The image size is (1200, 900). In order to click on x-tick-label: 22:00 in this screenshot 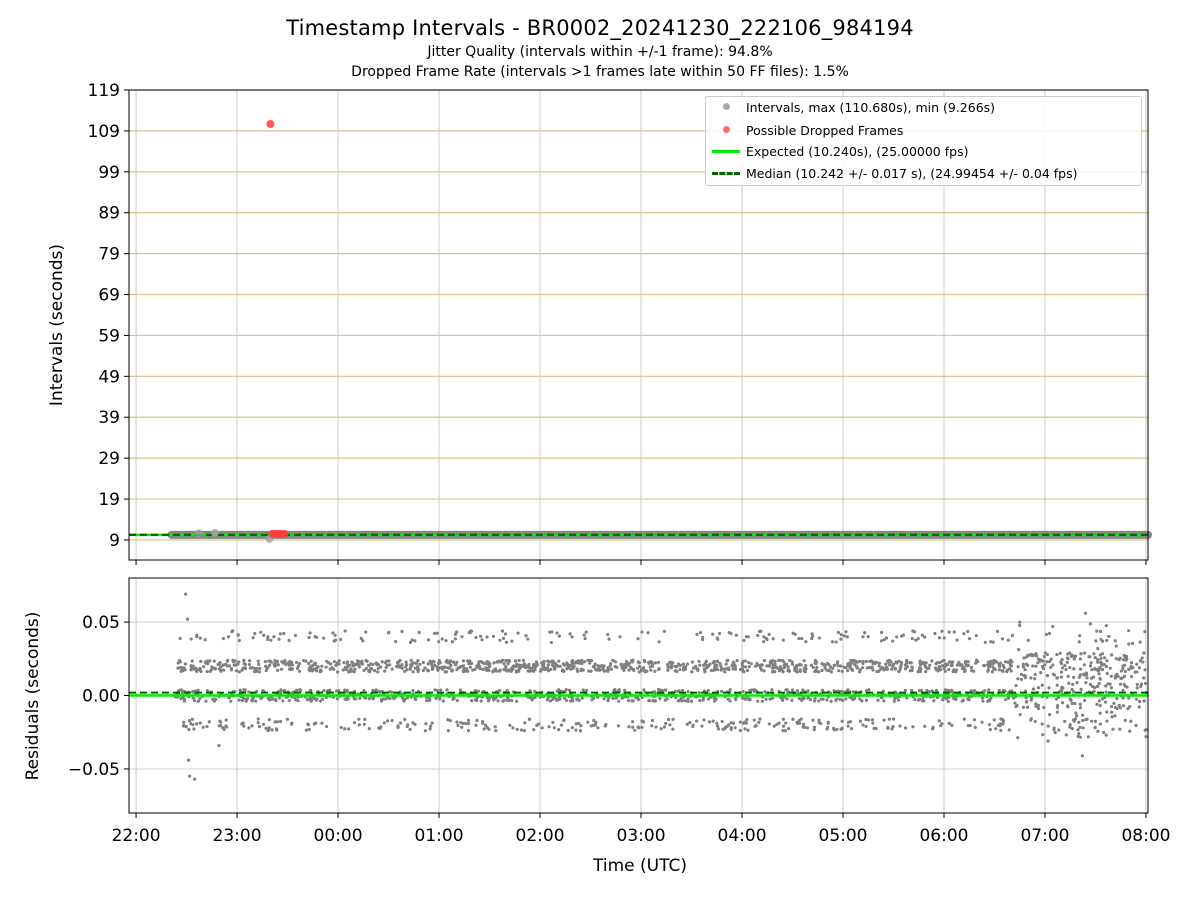, I will do `click(136, 836)`.